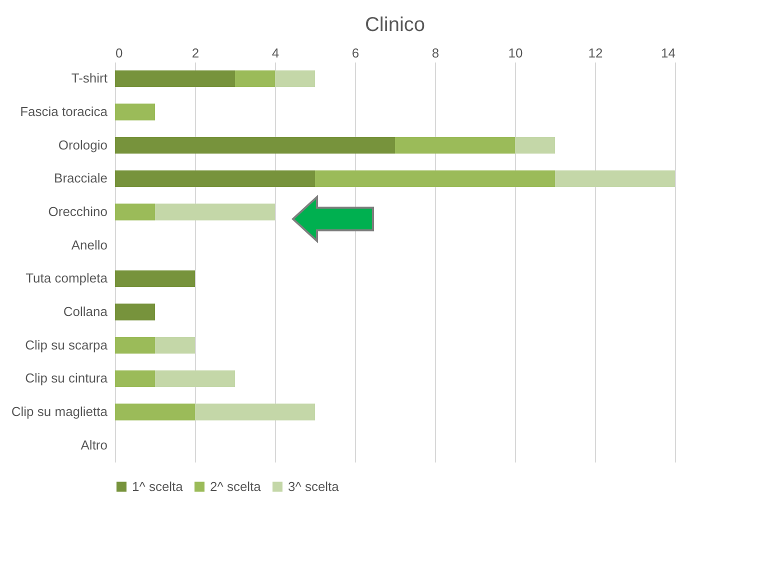  What do you see at coordinates (595, 53) in the screenshot?
I see `x-tick-label: 12` at bounding box center [595, 53].